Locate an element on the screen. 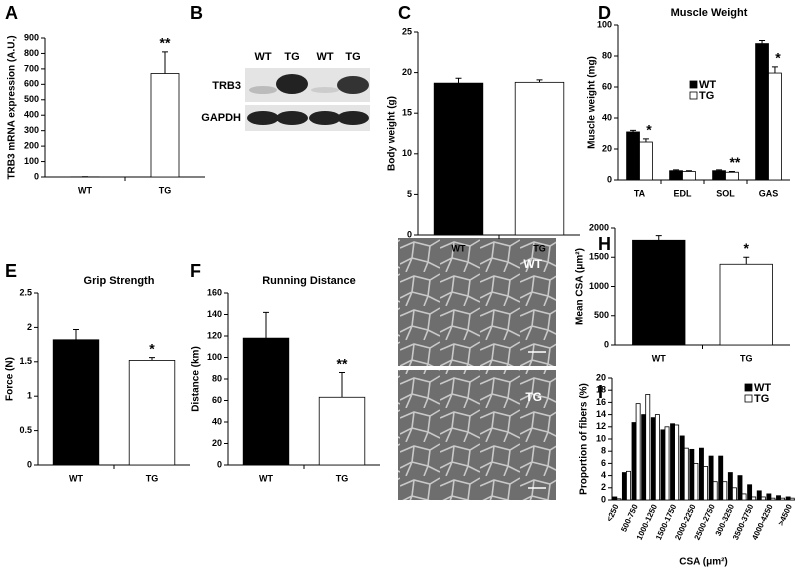 Image resolution: width=800 pixels, height=571 pixels. x-tick-label: EDL is located at coordinates (683, 193).